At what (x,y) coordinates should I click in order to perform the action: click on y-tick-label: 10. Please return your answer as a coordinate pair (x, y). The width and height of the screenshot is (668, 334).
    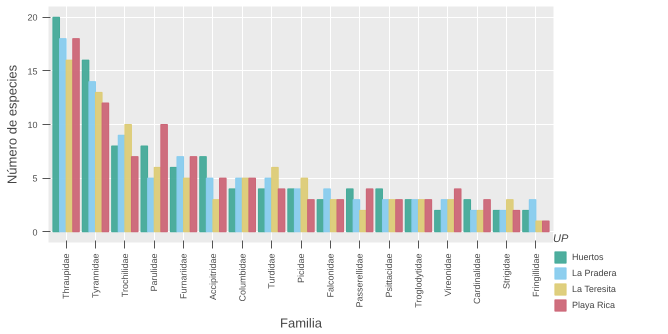
    Looking at the image, I should click on (32, 125).